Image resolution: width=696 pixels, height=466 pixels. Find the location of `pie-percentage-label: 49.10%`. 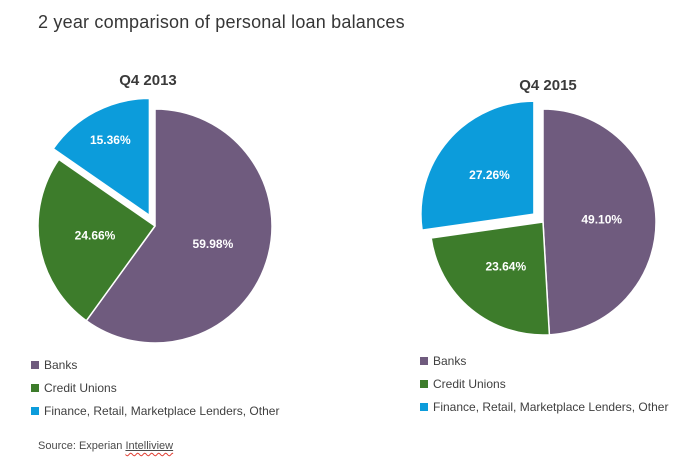

pie-percentage-label: 49.10% is located at coordinates (601, 219).